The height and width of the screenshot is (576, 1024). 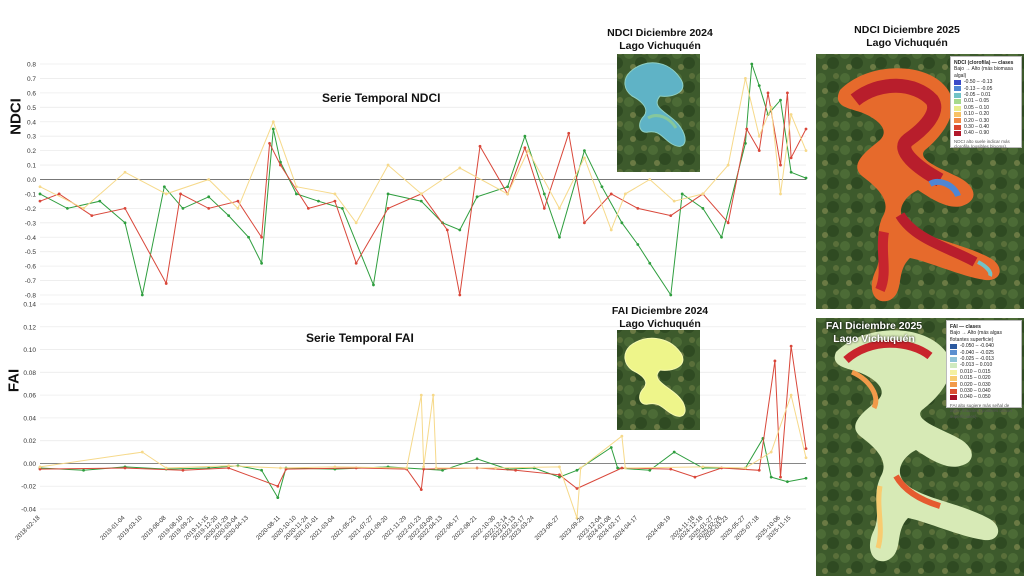 What do you see at coordinates (31, 296) in the screenshot?
I see `ndci-y-tick-label: -0.8` at bounding box center [31, 296].